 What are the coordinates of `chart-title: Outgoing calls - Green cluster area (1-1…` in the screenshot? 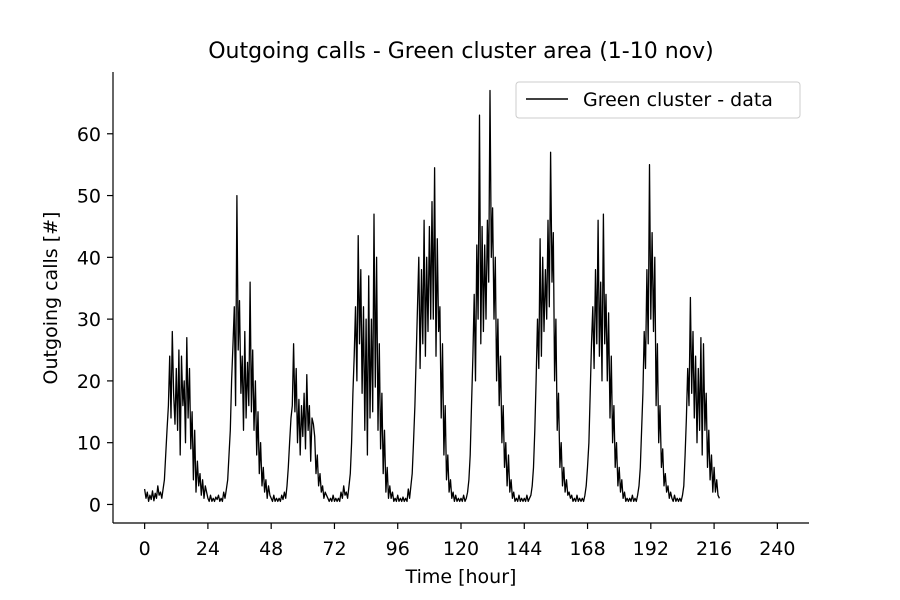 It's located at (461, 51).